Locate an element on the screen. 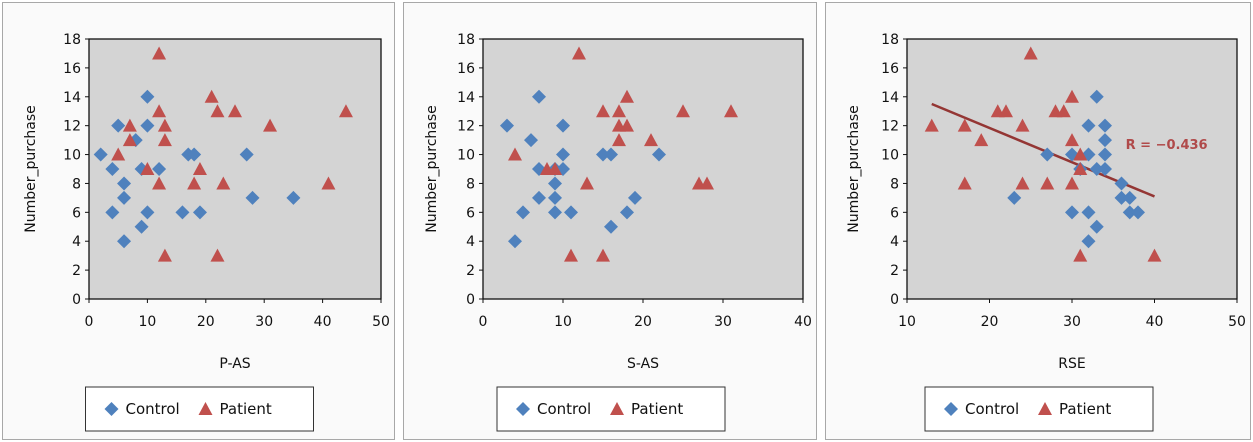 This screenshot has height=442, width=1253. legend-label: Patient is located at coordinates (1085, 409).